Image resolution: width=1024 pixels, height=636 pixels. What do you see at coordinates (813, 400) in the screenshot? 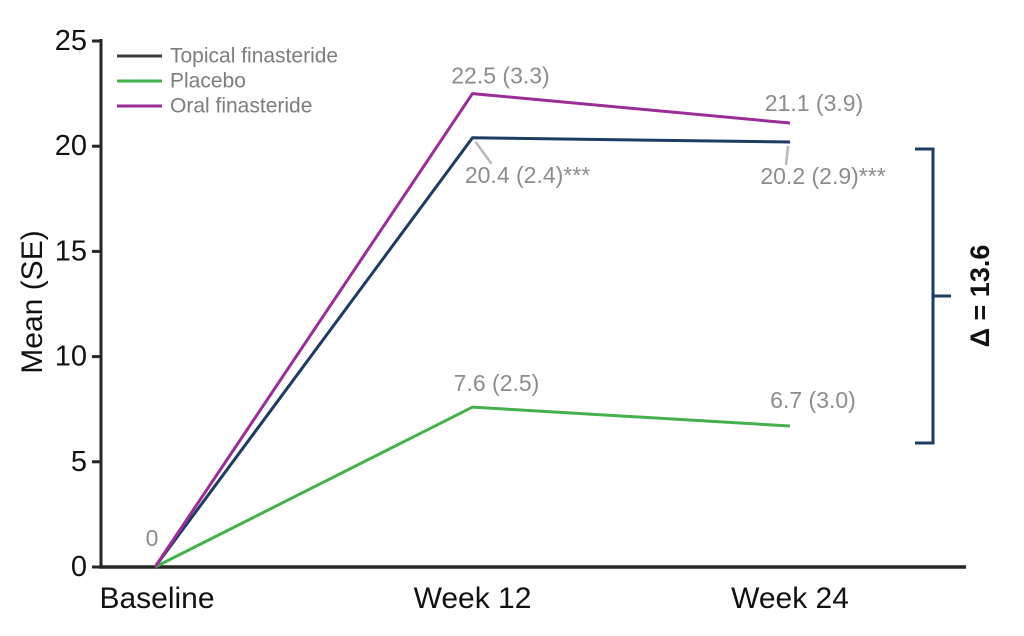
I see `point-label-placebo-week-24: 6.7 (3.0)` at bounding box center [813, 400].